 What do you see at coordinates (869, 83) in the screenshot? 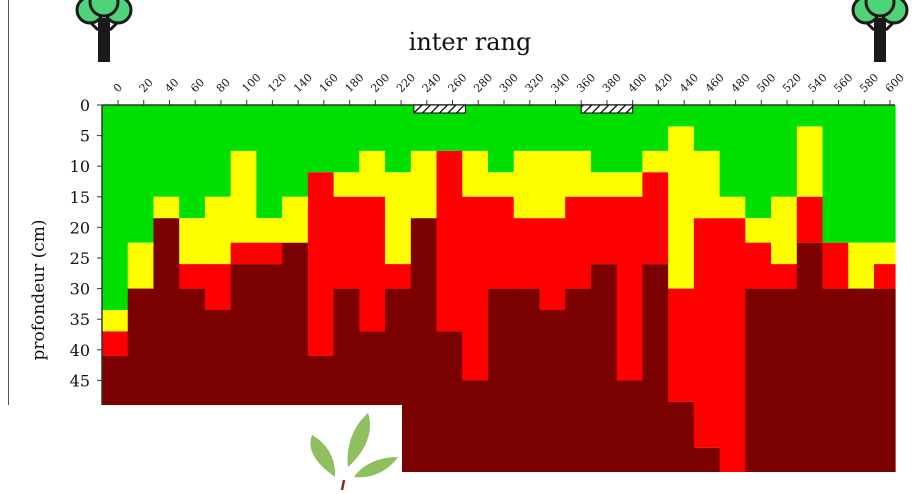
I see `x-tick-label: 580` at bounding box center [869, 83].